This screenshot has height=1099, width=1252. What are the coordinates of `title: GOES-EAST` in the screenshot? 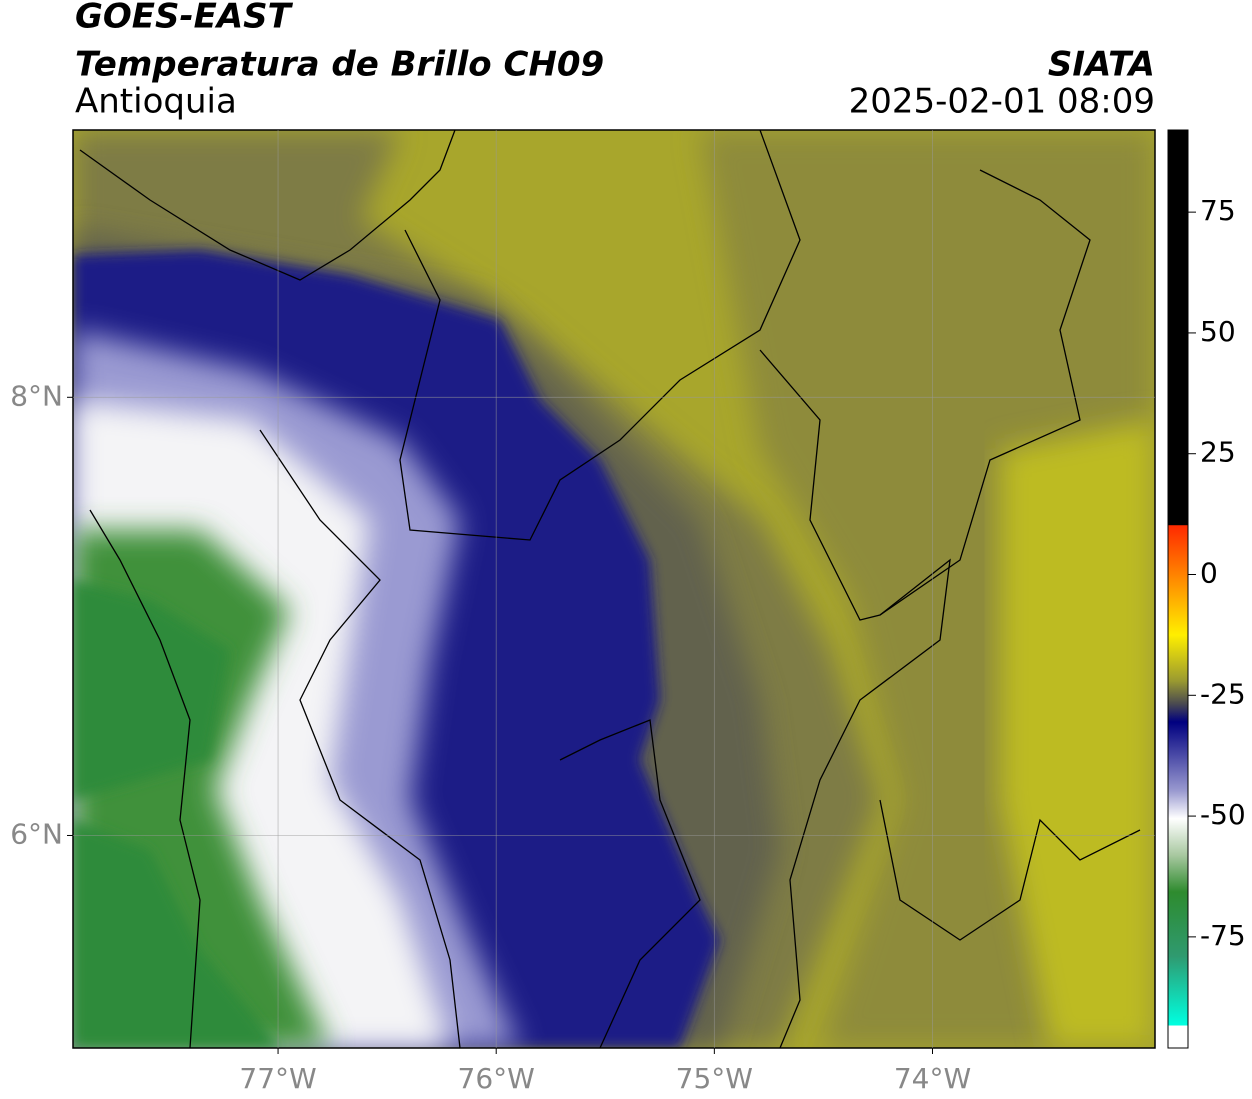 It's located at (184, 18).